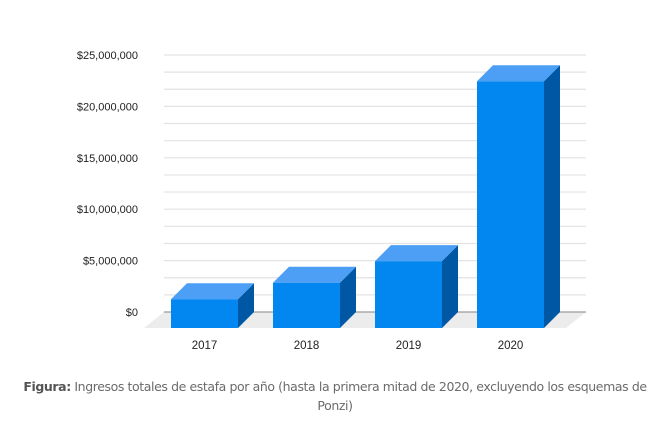 The height and width of the screenshot is (433, 660). What do you see at coordinates (416, 253) in the screenshot?
I see `bar-top-2019` at bounding box center [416, 253].